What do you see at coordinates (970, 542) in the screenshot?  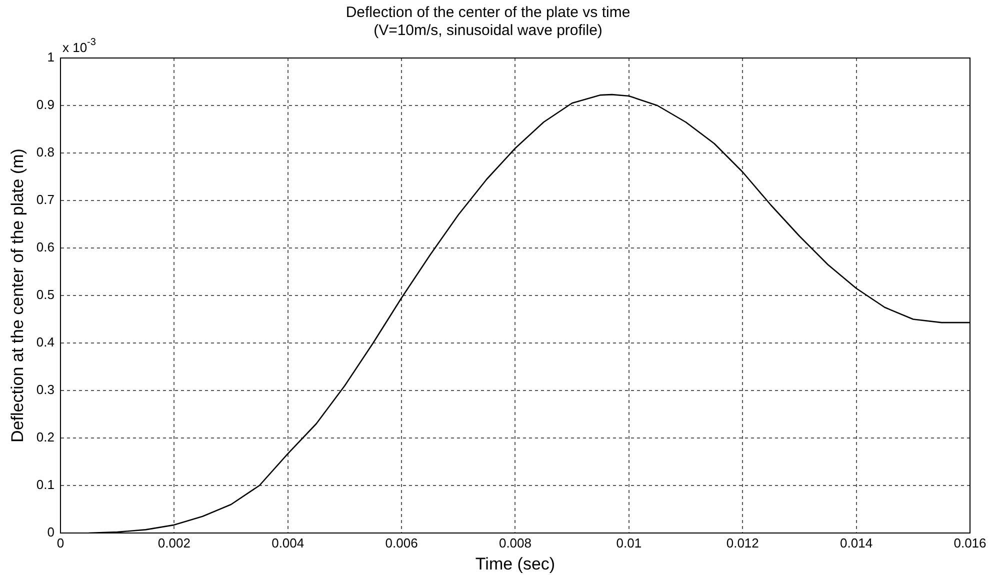 I see `x-tick-label: 0.016` at bounding box center [970, 542].